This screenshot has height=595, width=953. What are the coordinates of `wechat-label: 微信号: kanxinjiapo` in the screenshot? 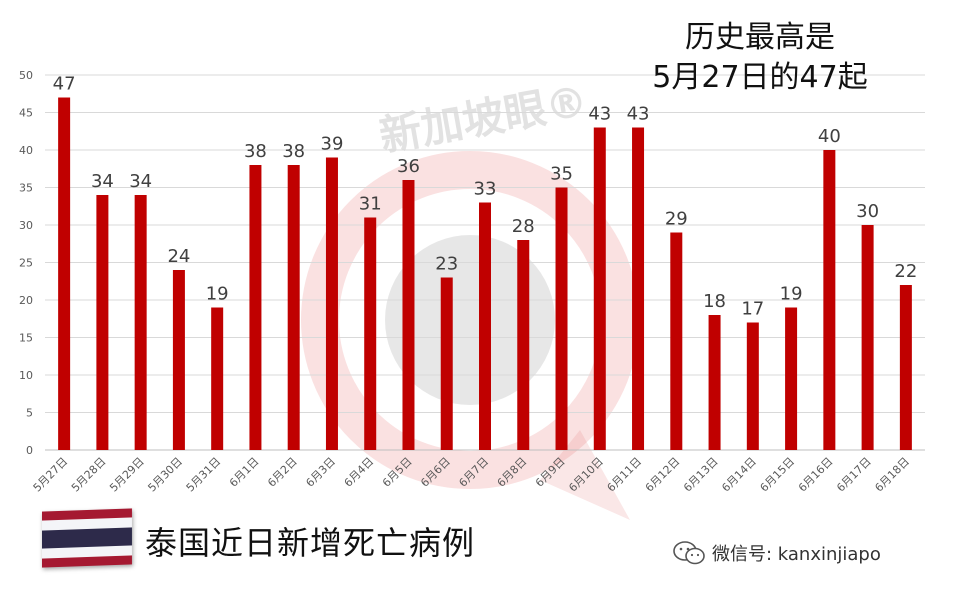 It's located at (796, 554).